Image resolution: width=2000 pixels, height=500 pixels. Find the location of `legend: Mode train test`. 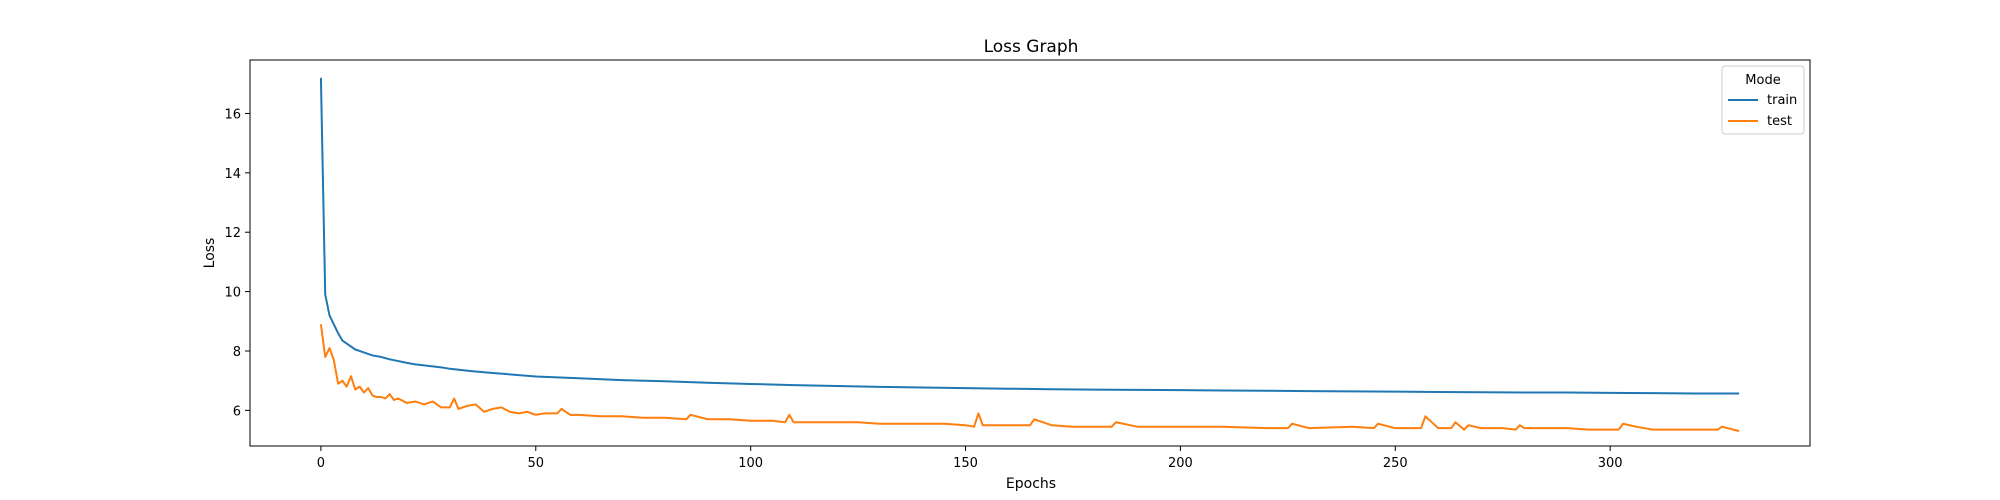

legend: Mode train test is located at coordinates (1763, 100).